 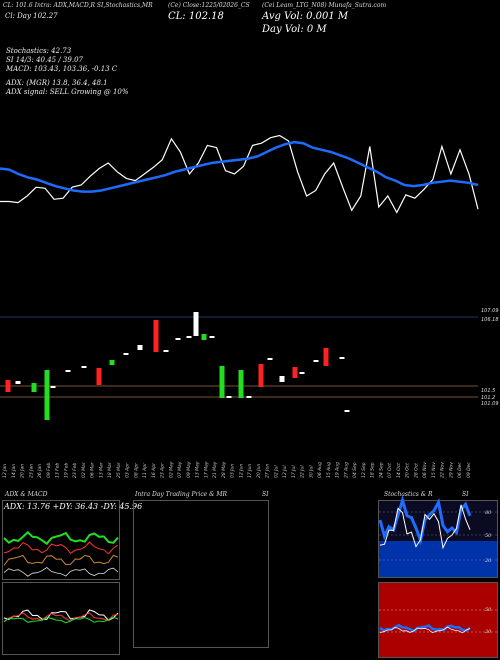 I want to click on mr-panel, so click(x=201, y=574).